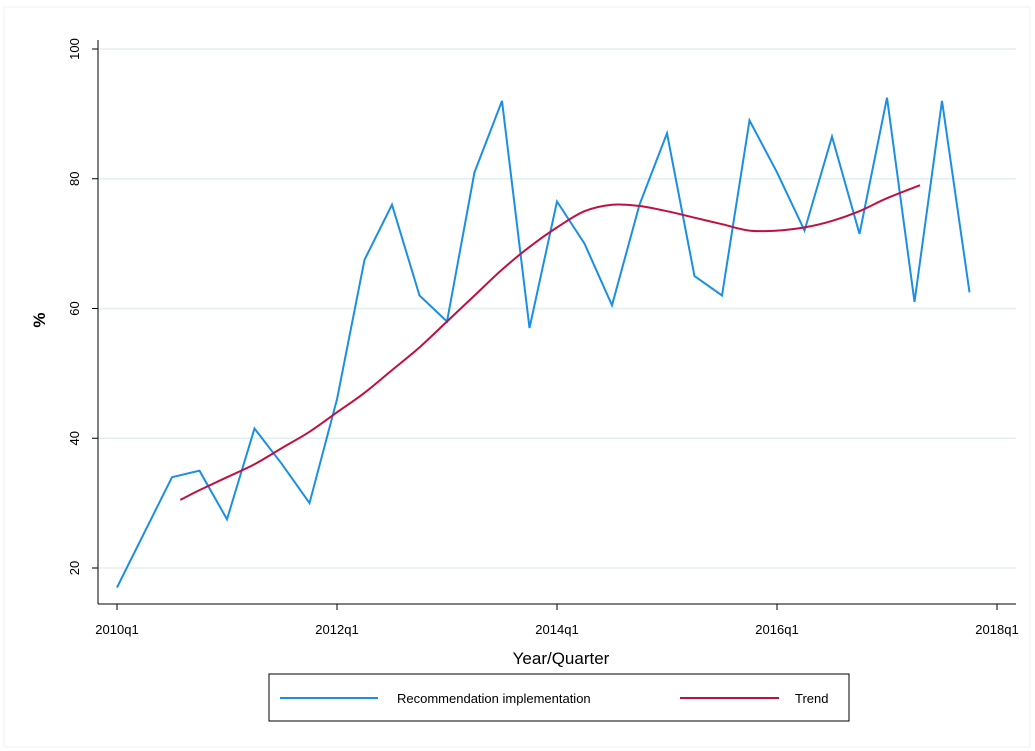  What do you see at coordinates (74, 438) in the screenshot?
I see `y-tick-label: 40` at bounding box center [74, 438].